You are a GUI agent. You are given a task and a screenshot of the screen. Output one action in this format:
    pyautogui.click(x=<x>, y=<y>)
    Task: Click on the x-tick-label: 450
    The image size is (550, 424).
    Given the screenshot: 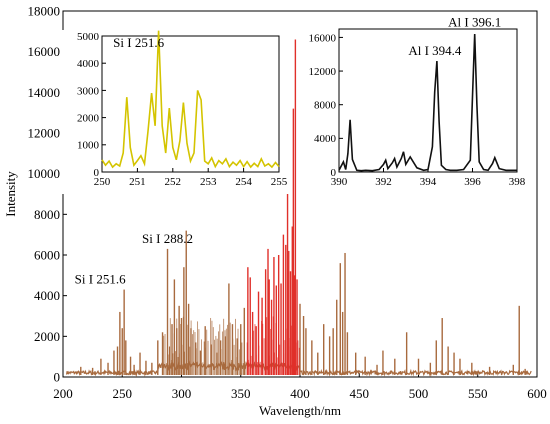 What is the action you would take?
    pyautogui.click(x=360, y=393)
    